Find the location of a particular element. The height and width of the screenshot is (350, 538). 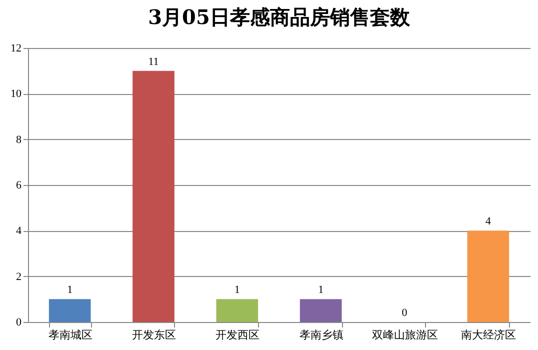

x-tick-label: 南大经济区 is located at coordinates (488, 335).